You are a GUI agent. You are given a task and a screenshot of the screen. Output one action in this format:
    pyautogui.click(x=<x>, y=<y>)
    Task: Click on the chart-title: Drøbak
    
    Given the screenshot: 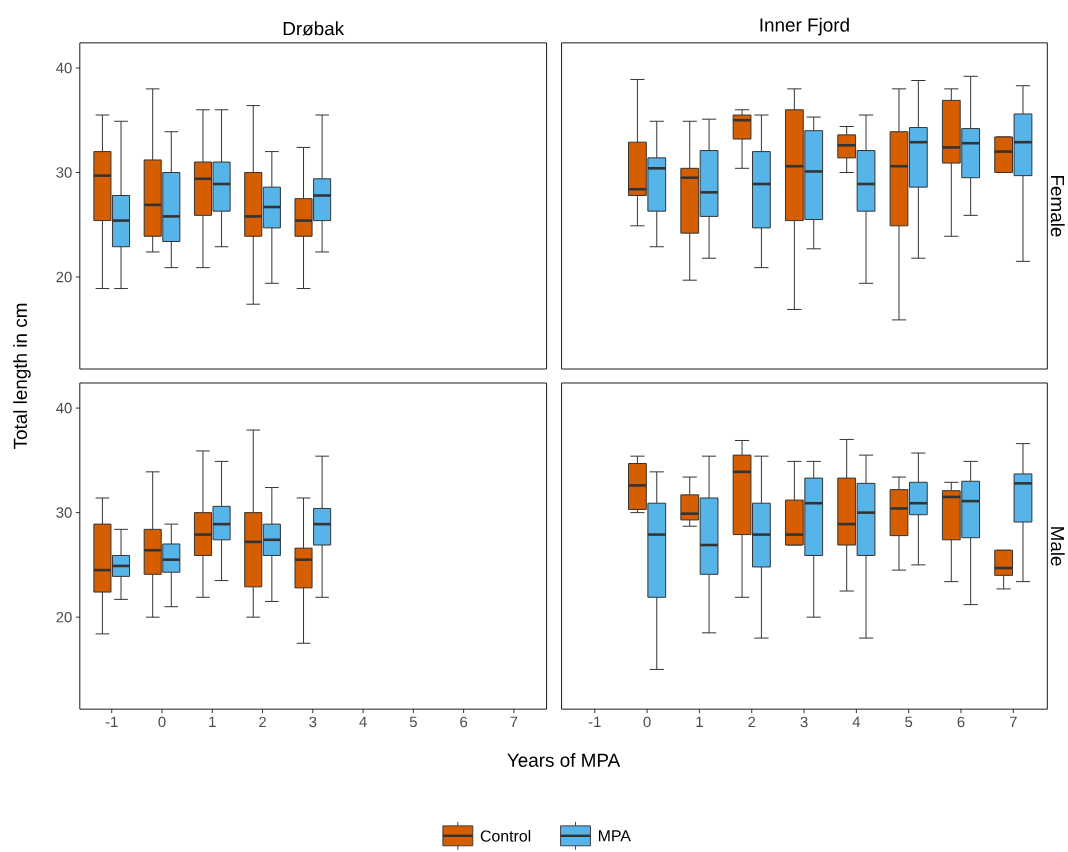 What is the action you would take?
    pyautogui.click(x=314, y=28)
    